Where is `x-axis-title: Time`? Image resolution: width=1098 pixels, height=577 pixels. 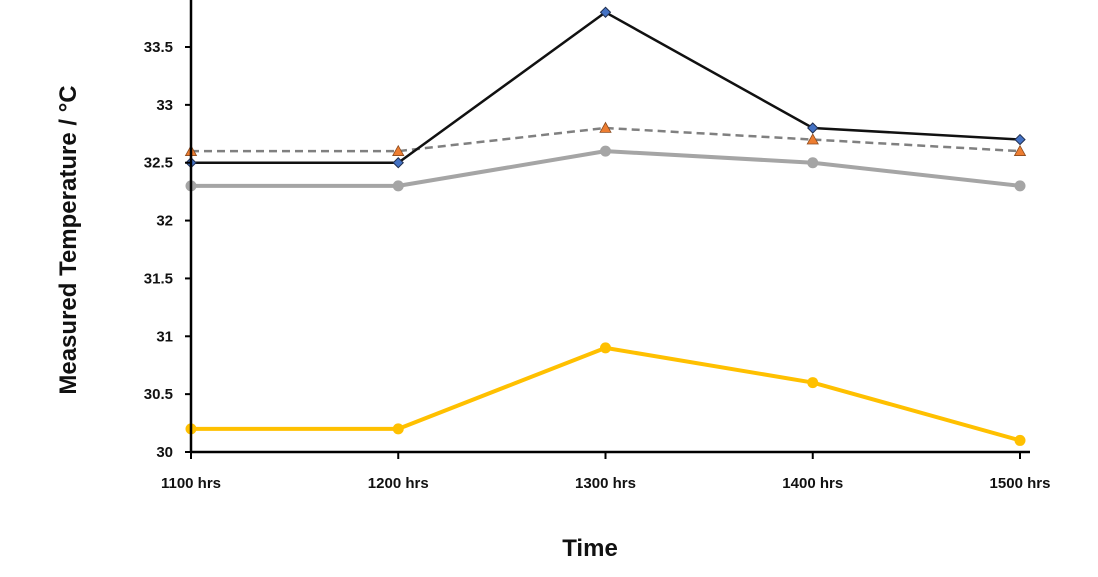 x-axis-title: Time is located at coordinates (590, 548).